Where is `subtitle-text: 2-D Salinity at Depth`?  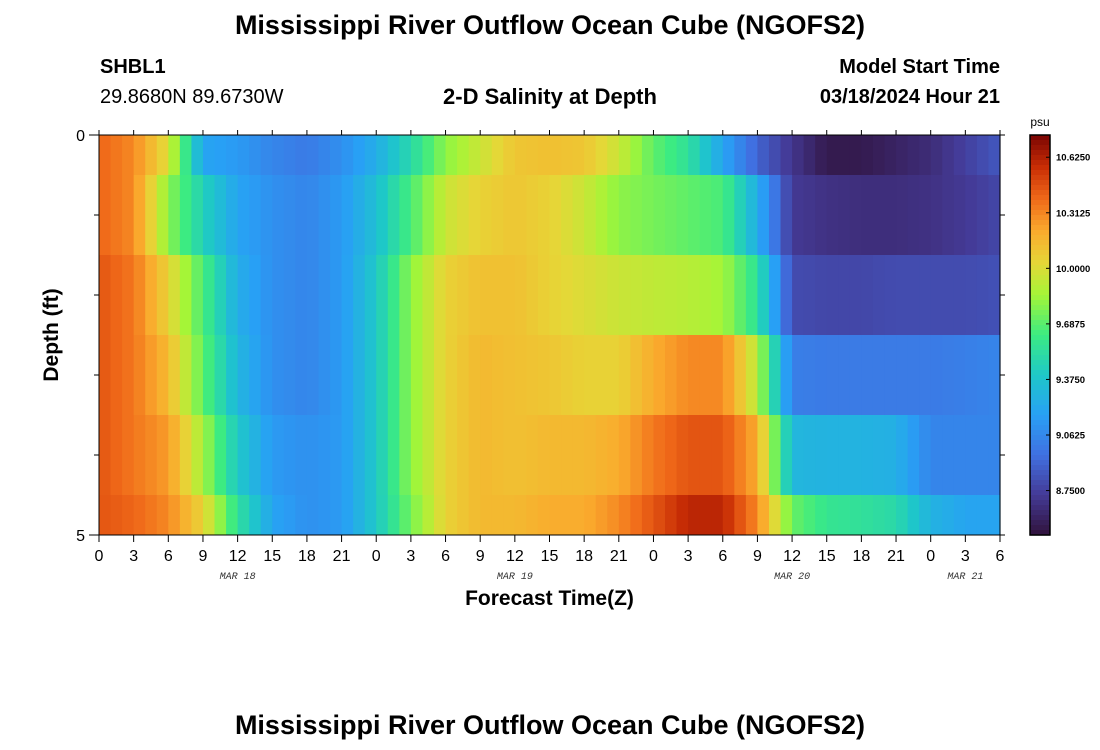 subtitle-text: 2-D Salinity at Depth is located at coordinates (550, 96).